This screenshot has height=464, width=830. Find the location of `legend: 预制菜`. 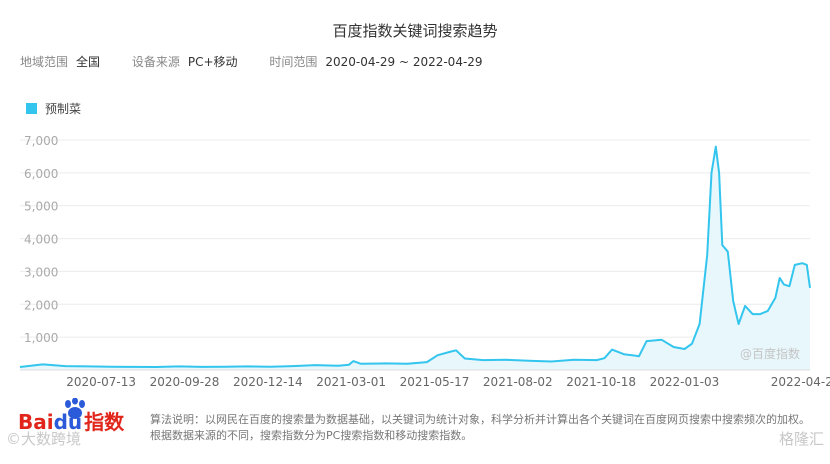

legend: 预制菜 is located at coordinates (53, 108).